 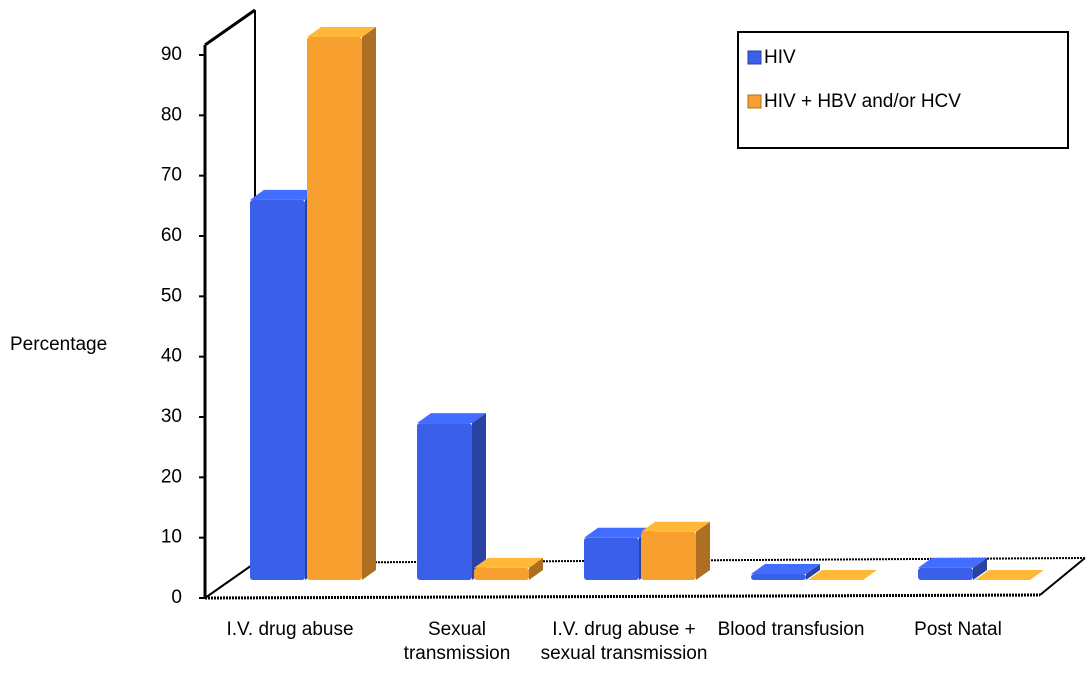 What do you see at coordinates (171, 295) in the screenshot?
I see `y-tick-label: 50` at bounding box center [171, 295].